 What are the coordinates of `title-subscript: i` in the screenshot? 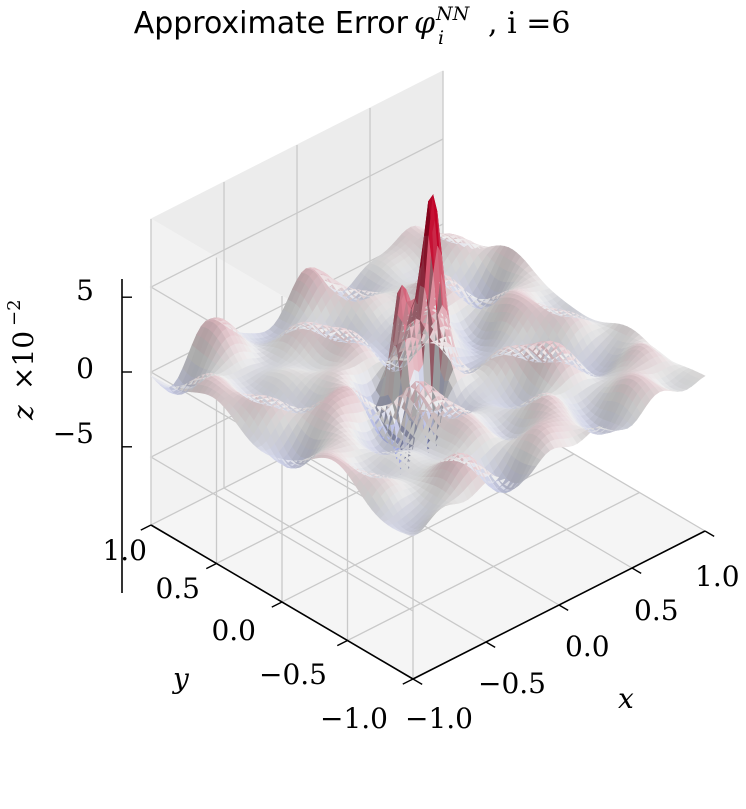 It's located at (441, 38).